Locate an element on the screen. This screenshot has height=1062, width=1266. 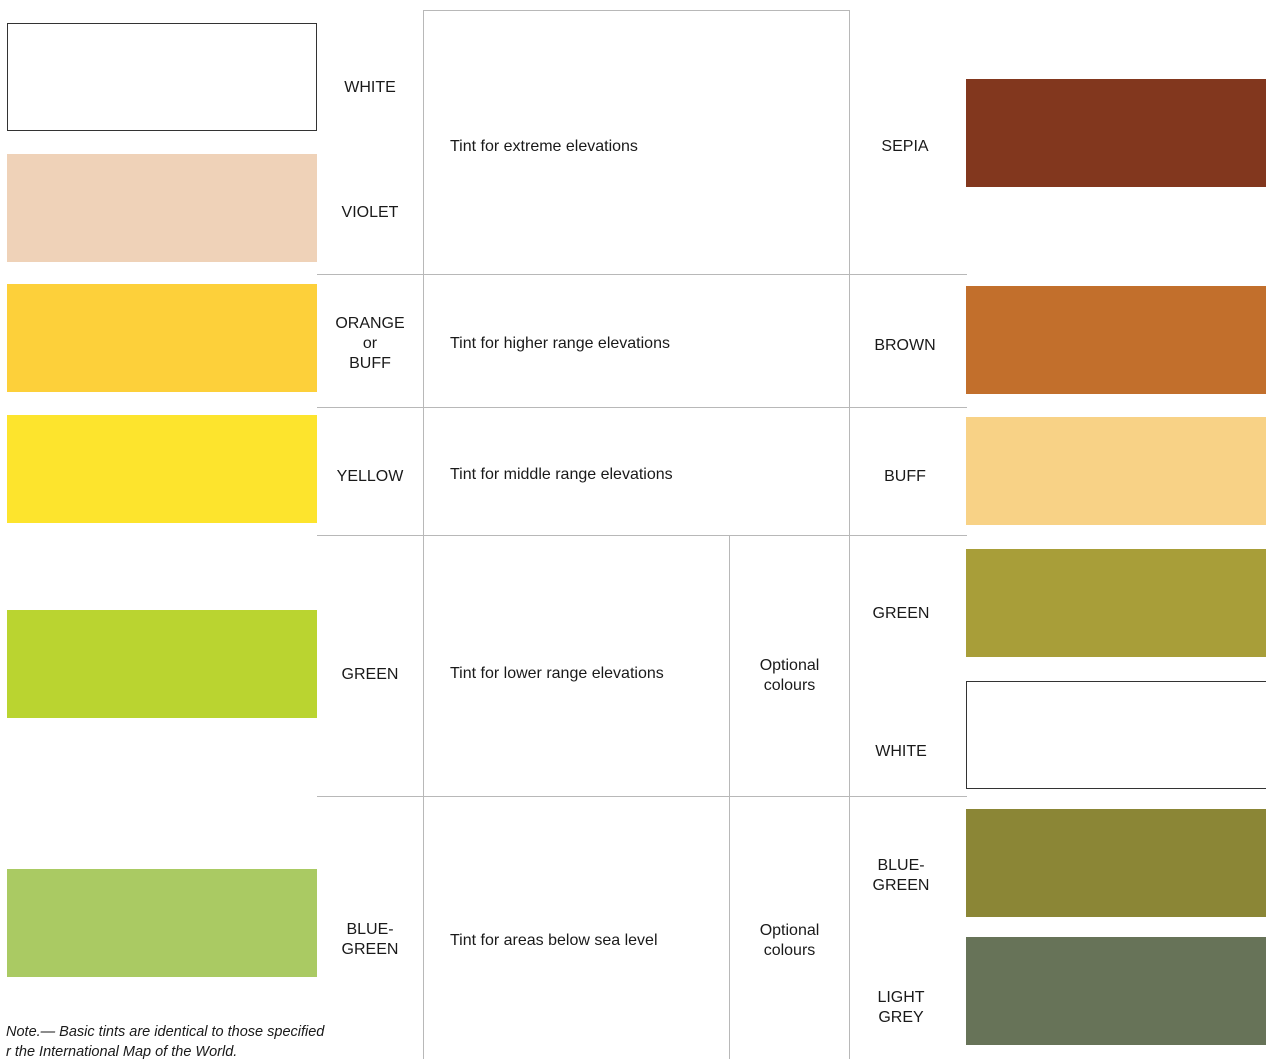
desc-extreme-elevations: Tint for extreme elevations is located at coordinates (544, 146).